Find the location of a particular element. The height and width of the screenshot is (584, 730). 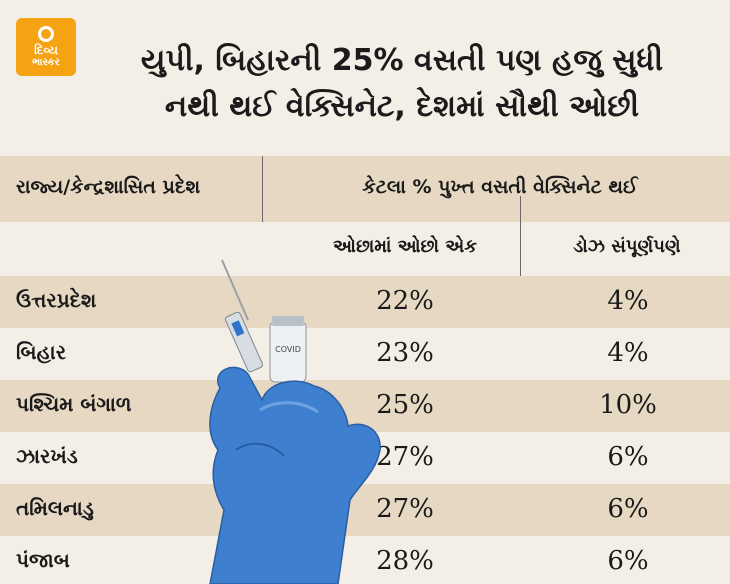

table-row: પંજાબ 28% 6% is located at coordinates (365, 560).